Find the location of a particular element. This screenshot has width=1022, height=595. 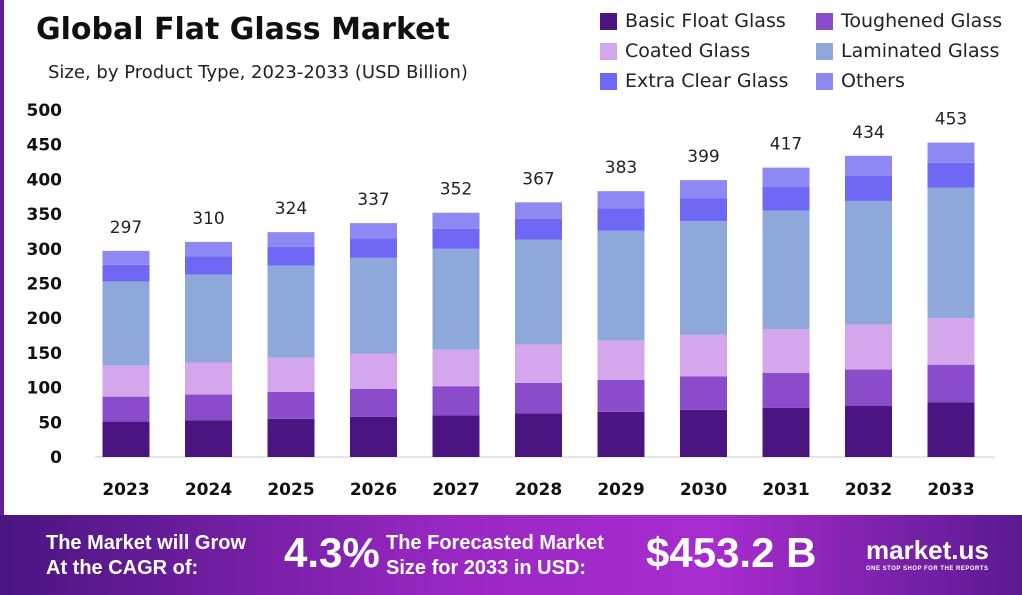

total-label: 337 is located at coordinates (373, 200).